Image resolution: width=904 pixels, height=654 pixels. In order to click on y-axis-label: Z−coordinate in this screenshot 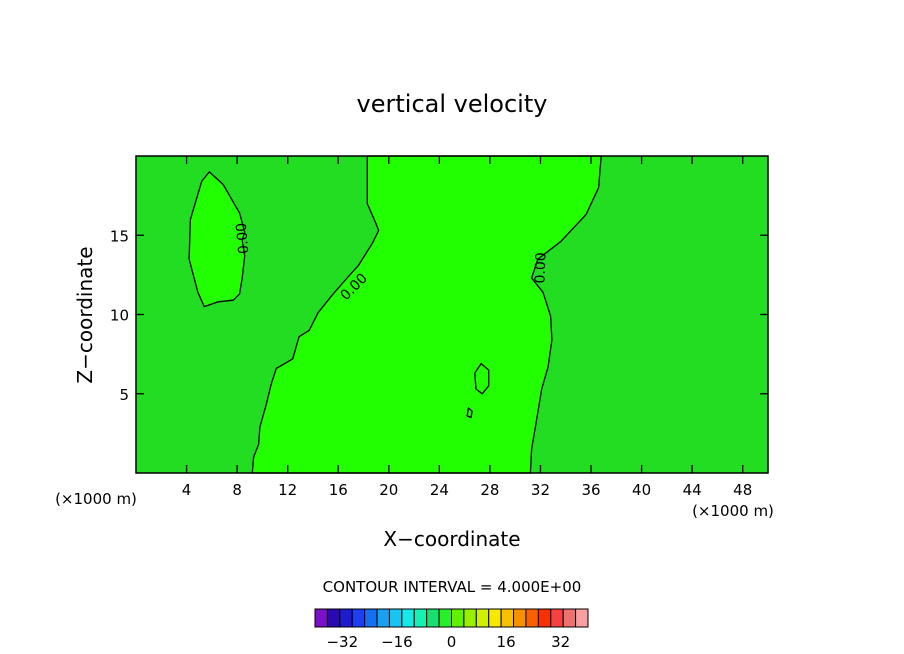, I will do `click(85, 314)`.